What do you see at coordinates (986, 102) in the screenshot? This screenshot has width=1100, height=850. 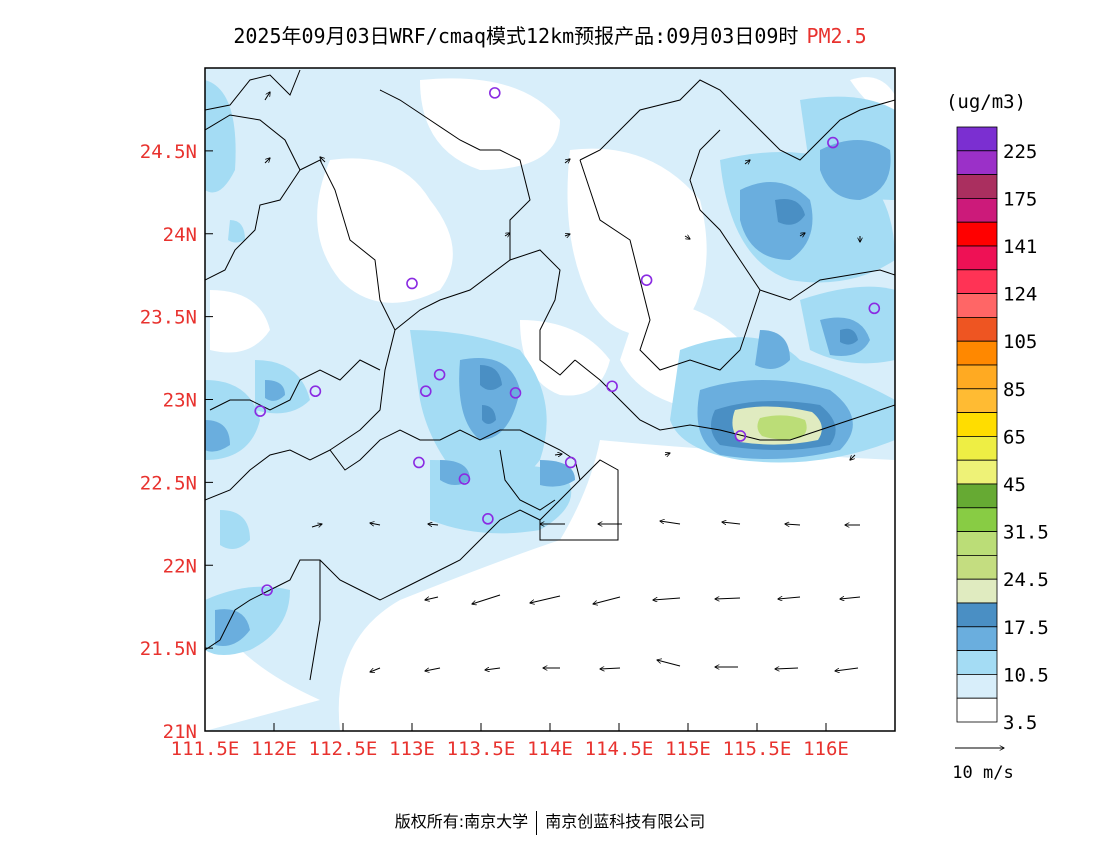 I see `colorbar-unit: (ug/m3)` at bounding box center [986, 102].